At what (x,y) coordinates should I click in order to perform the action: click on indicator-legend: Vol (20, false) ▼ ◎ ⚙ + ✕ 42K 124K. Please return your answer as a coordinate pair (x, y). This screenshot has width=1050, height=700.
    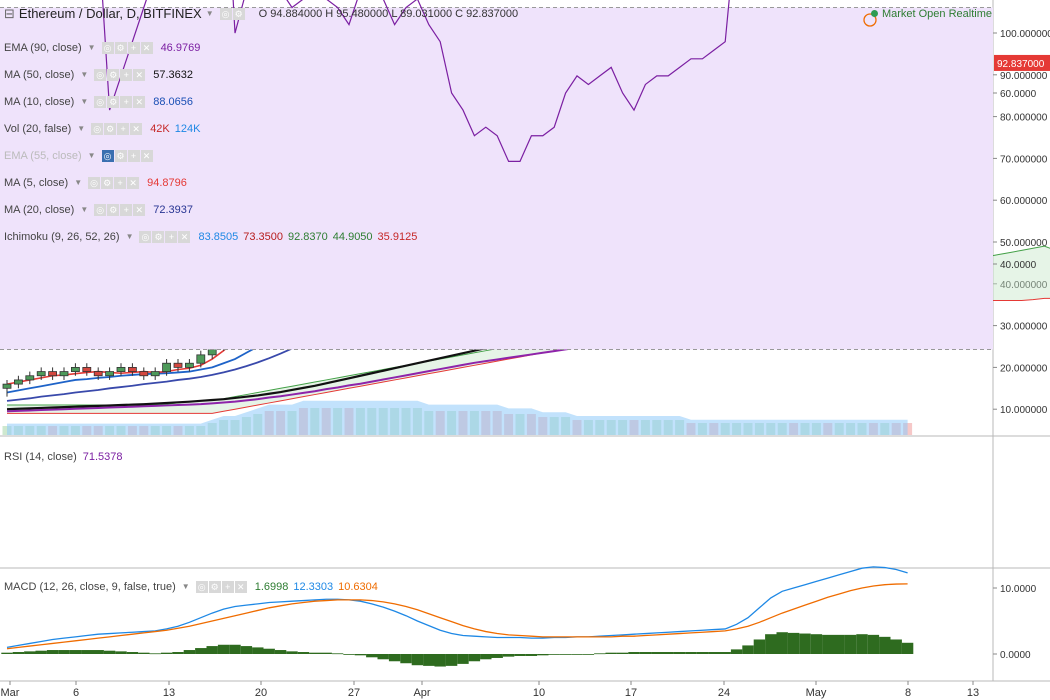
    Looking at the image, I should click on (104, 129).